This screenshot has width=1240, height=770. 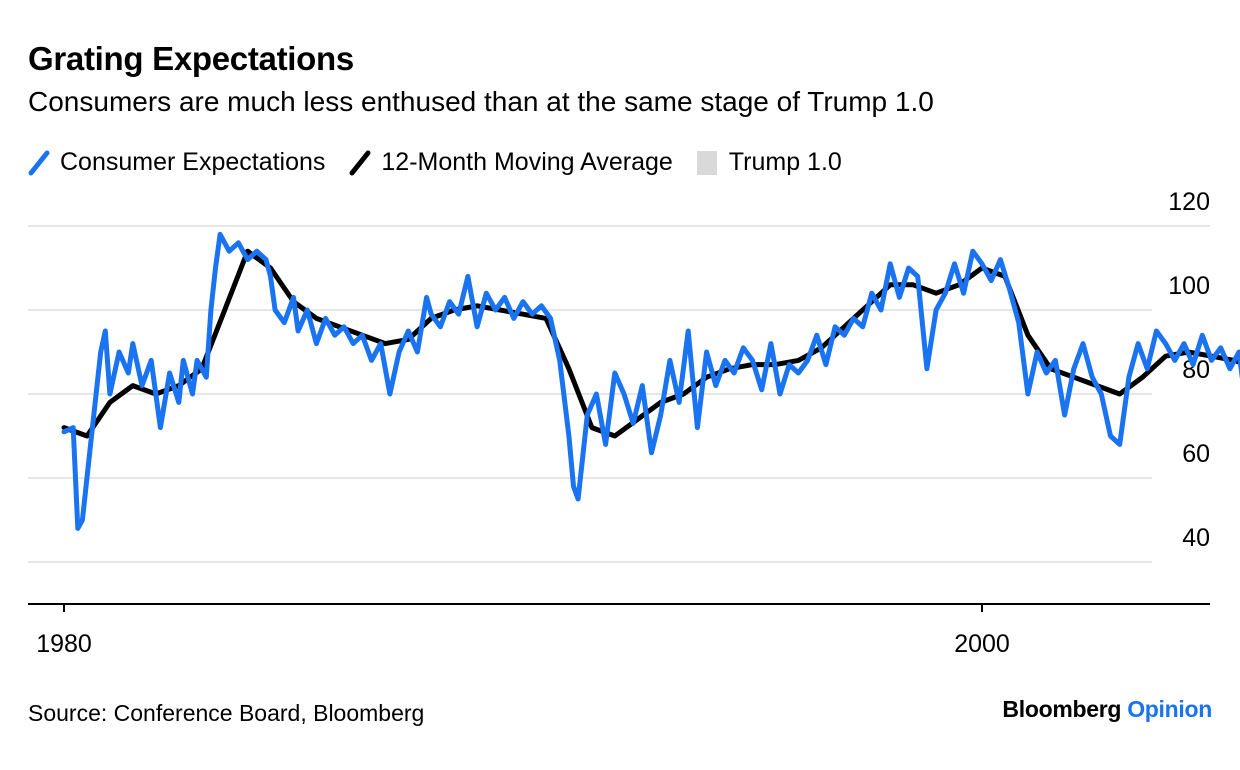 I want to click on brand-logo: Bloomberg Opinion, so click(x=1107, y=709).